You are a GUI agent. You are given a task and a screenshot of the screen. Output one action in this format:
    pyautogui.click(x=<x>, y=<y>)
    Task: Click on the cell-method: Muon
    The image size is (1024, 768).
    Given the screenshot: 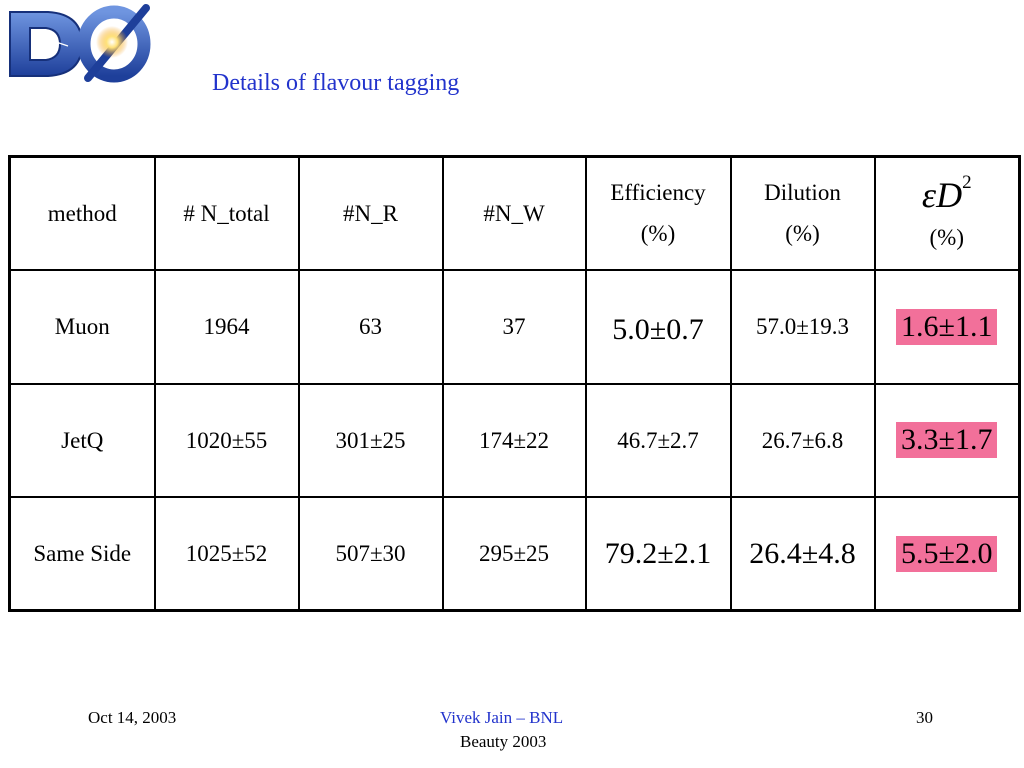 What is the action you would take?
    pyautogui.click(x=82, y=327)
    